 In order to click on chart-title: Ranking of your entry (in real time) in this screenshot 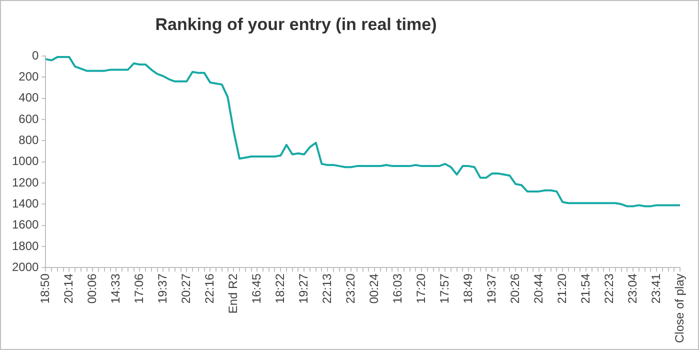, I will do `click(296, 25)`.